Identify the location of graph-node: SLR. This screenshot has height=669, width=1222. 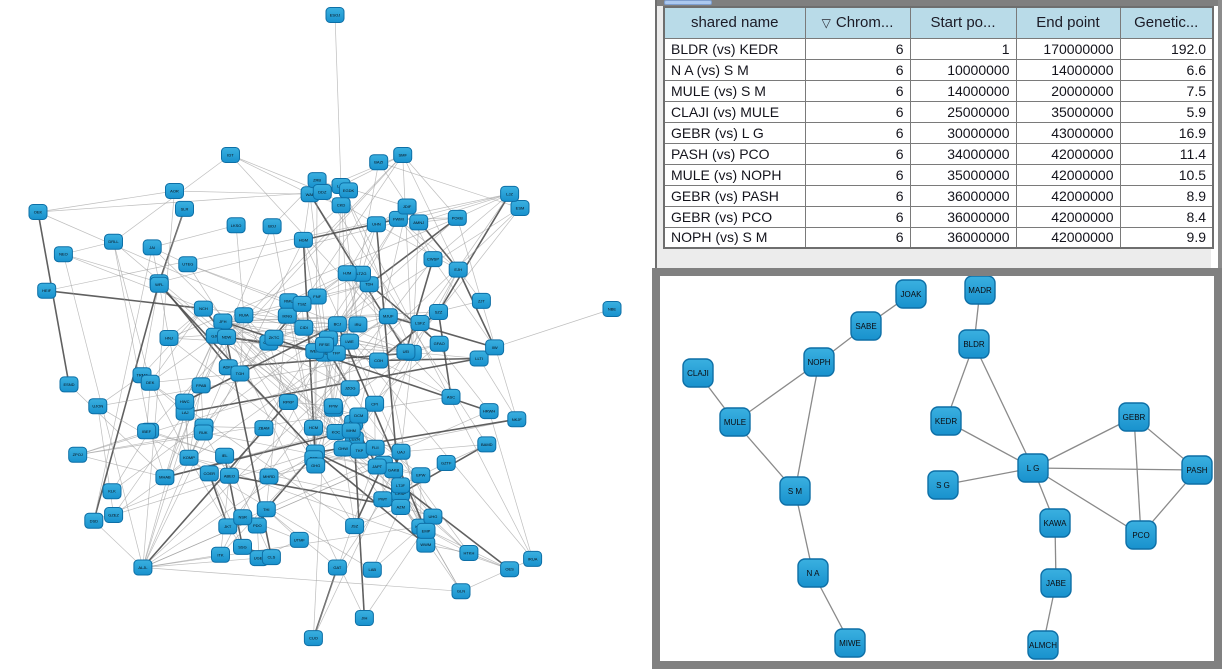
(184, 208).